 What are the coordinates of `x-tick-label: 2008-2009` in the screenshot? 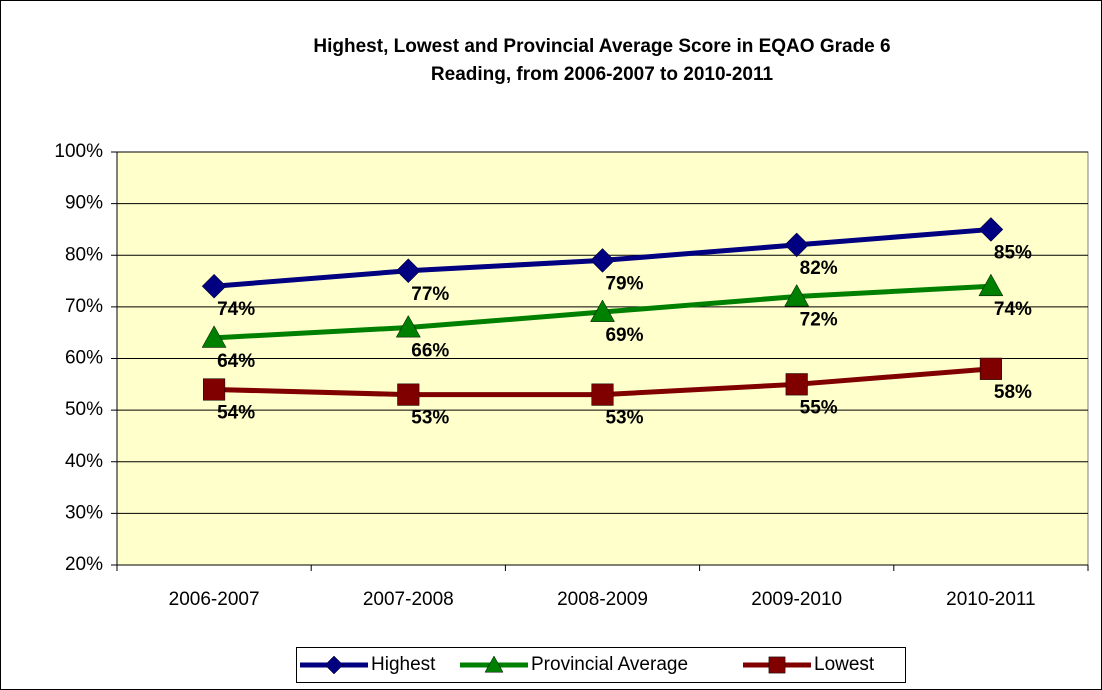 It's located at (602, 599).